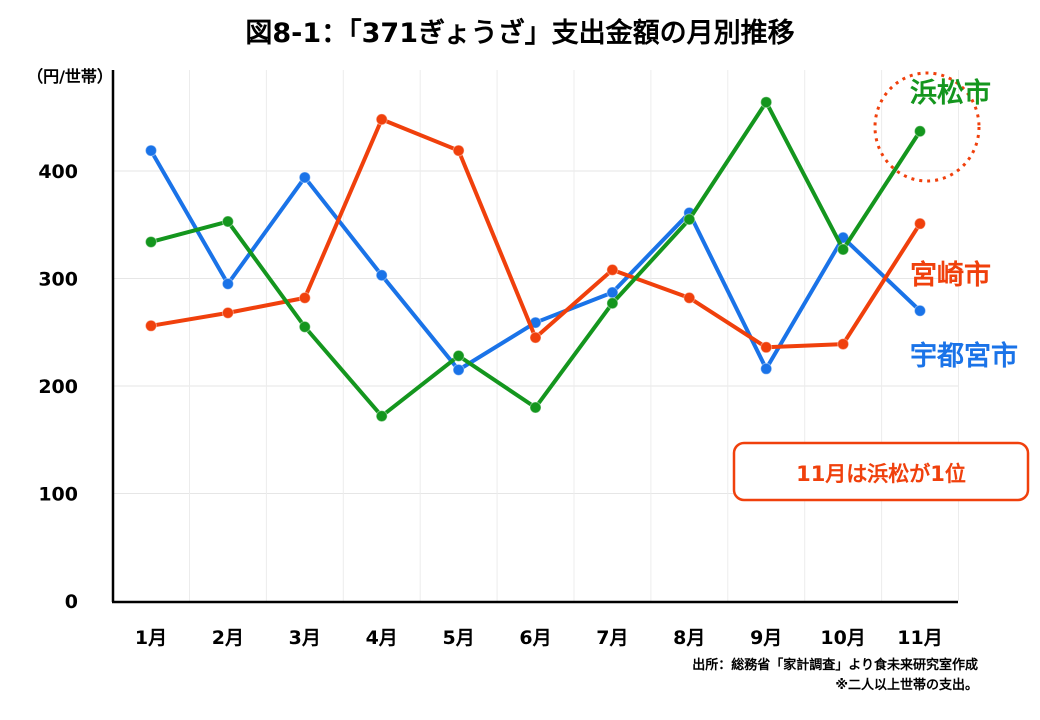 The image size is (1040, 720). What do you see at coordinates (689, 638) in the screenshot?
I see `x-tick-label: 8月` at bounding box center [689, 638].